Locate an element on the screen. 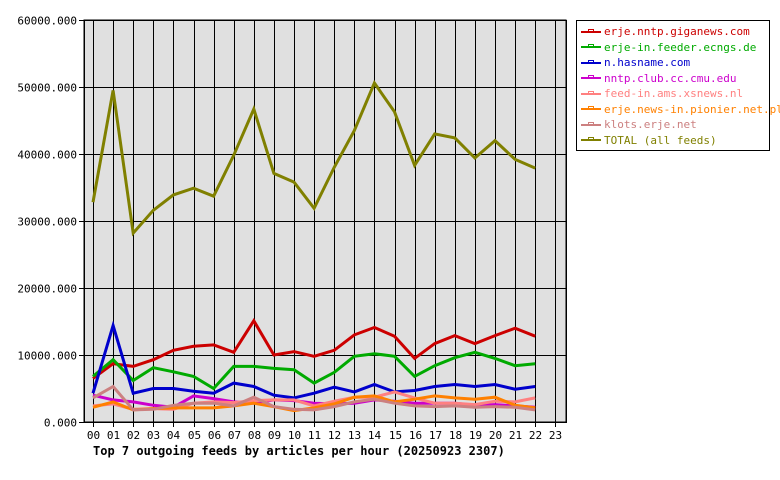  legend-label: erje.nntp.giganews.com is located at coordinates (677, 32).